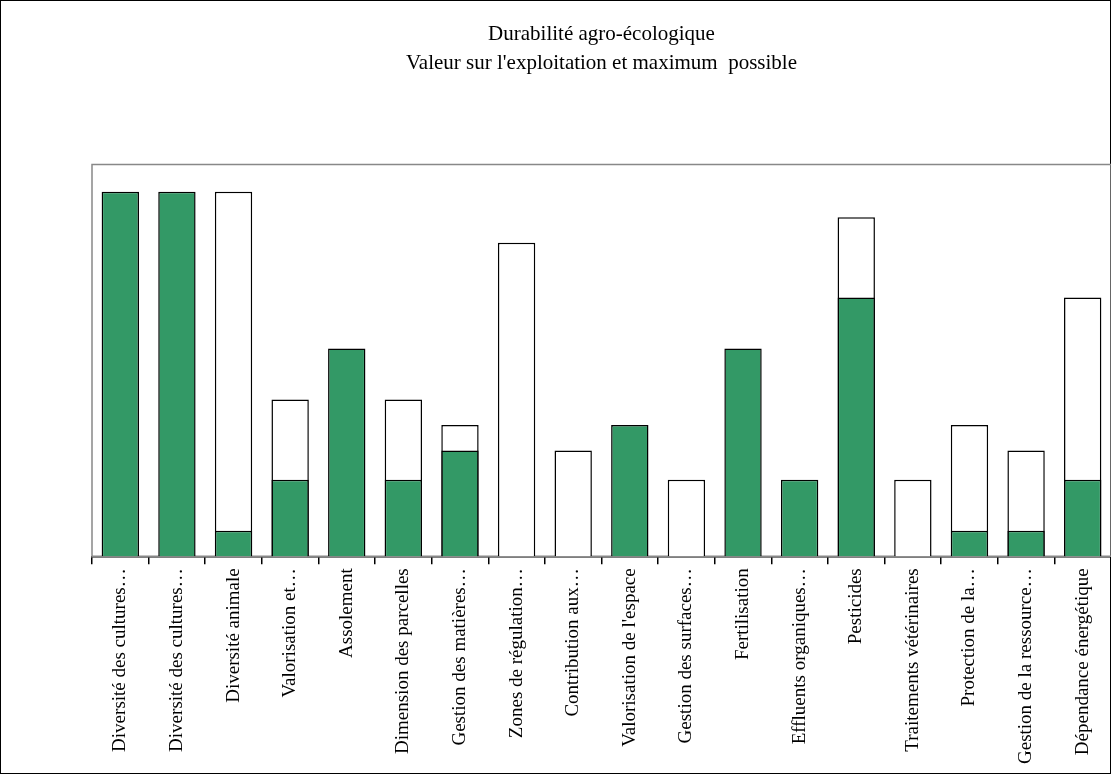 The width and height of the screenshot is (1115, 778). I want to click on x-tick-label: Valorisation de l'espace, so click(628, 657).